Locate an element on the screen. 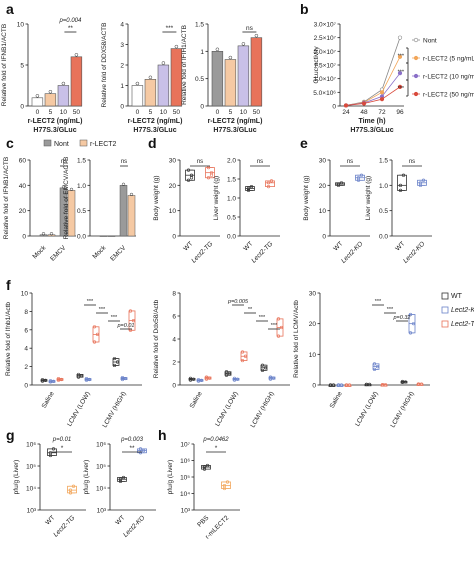 The image size is (474, 572). y-axis-label: Relative fold of DDX58/ACTB is located at coordinates (104, 65).